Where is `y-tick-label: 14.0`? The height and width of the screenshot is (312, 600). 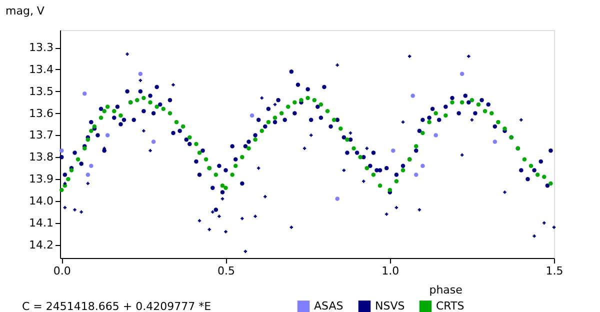 y-tick-label: 14.0 is located at coordinates (41, 201).